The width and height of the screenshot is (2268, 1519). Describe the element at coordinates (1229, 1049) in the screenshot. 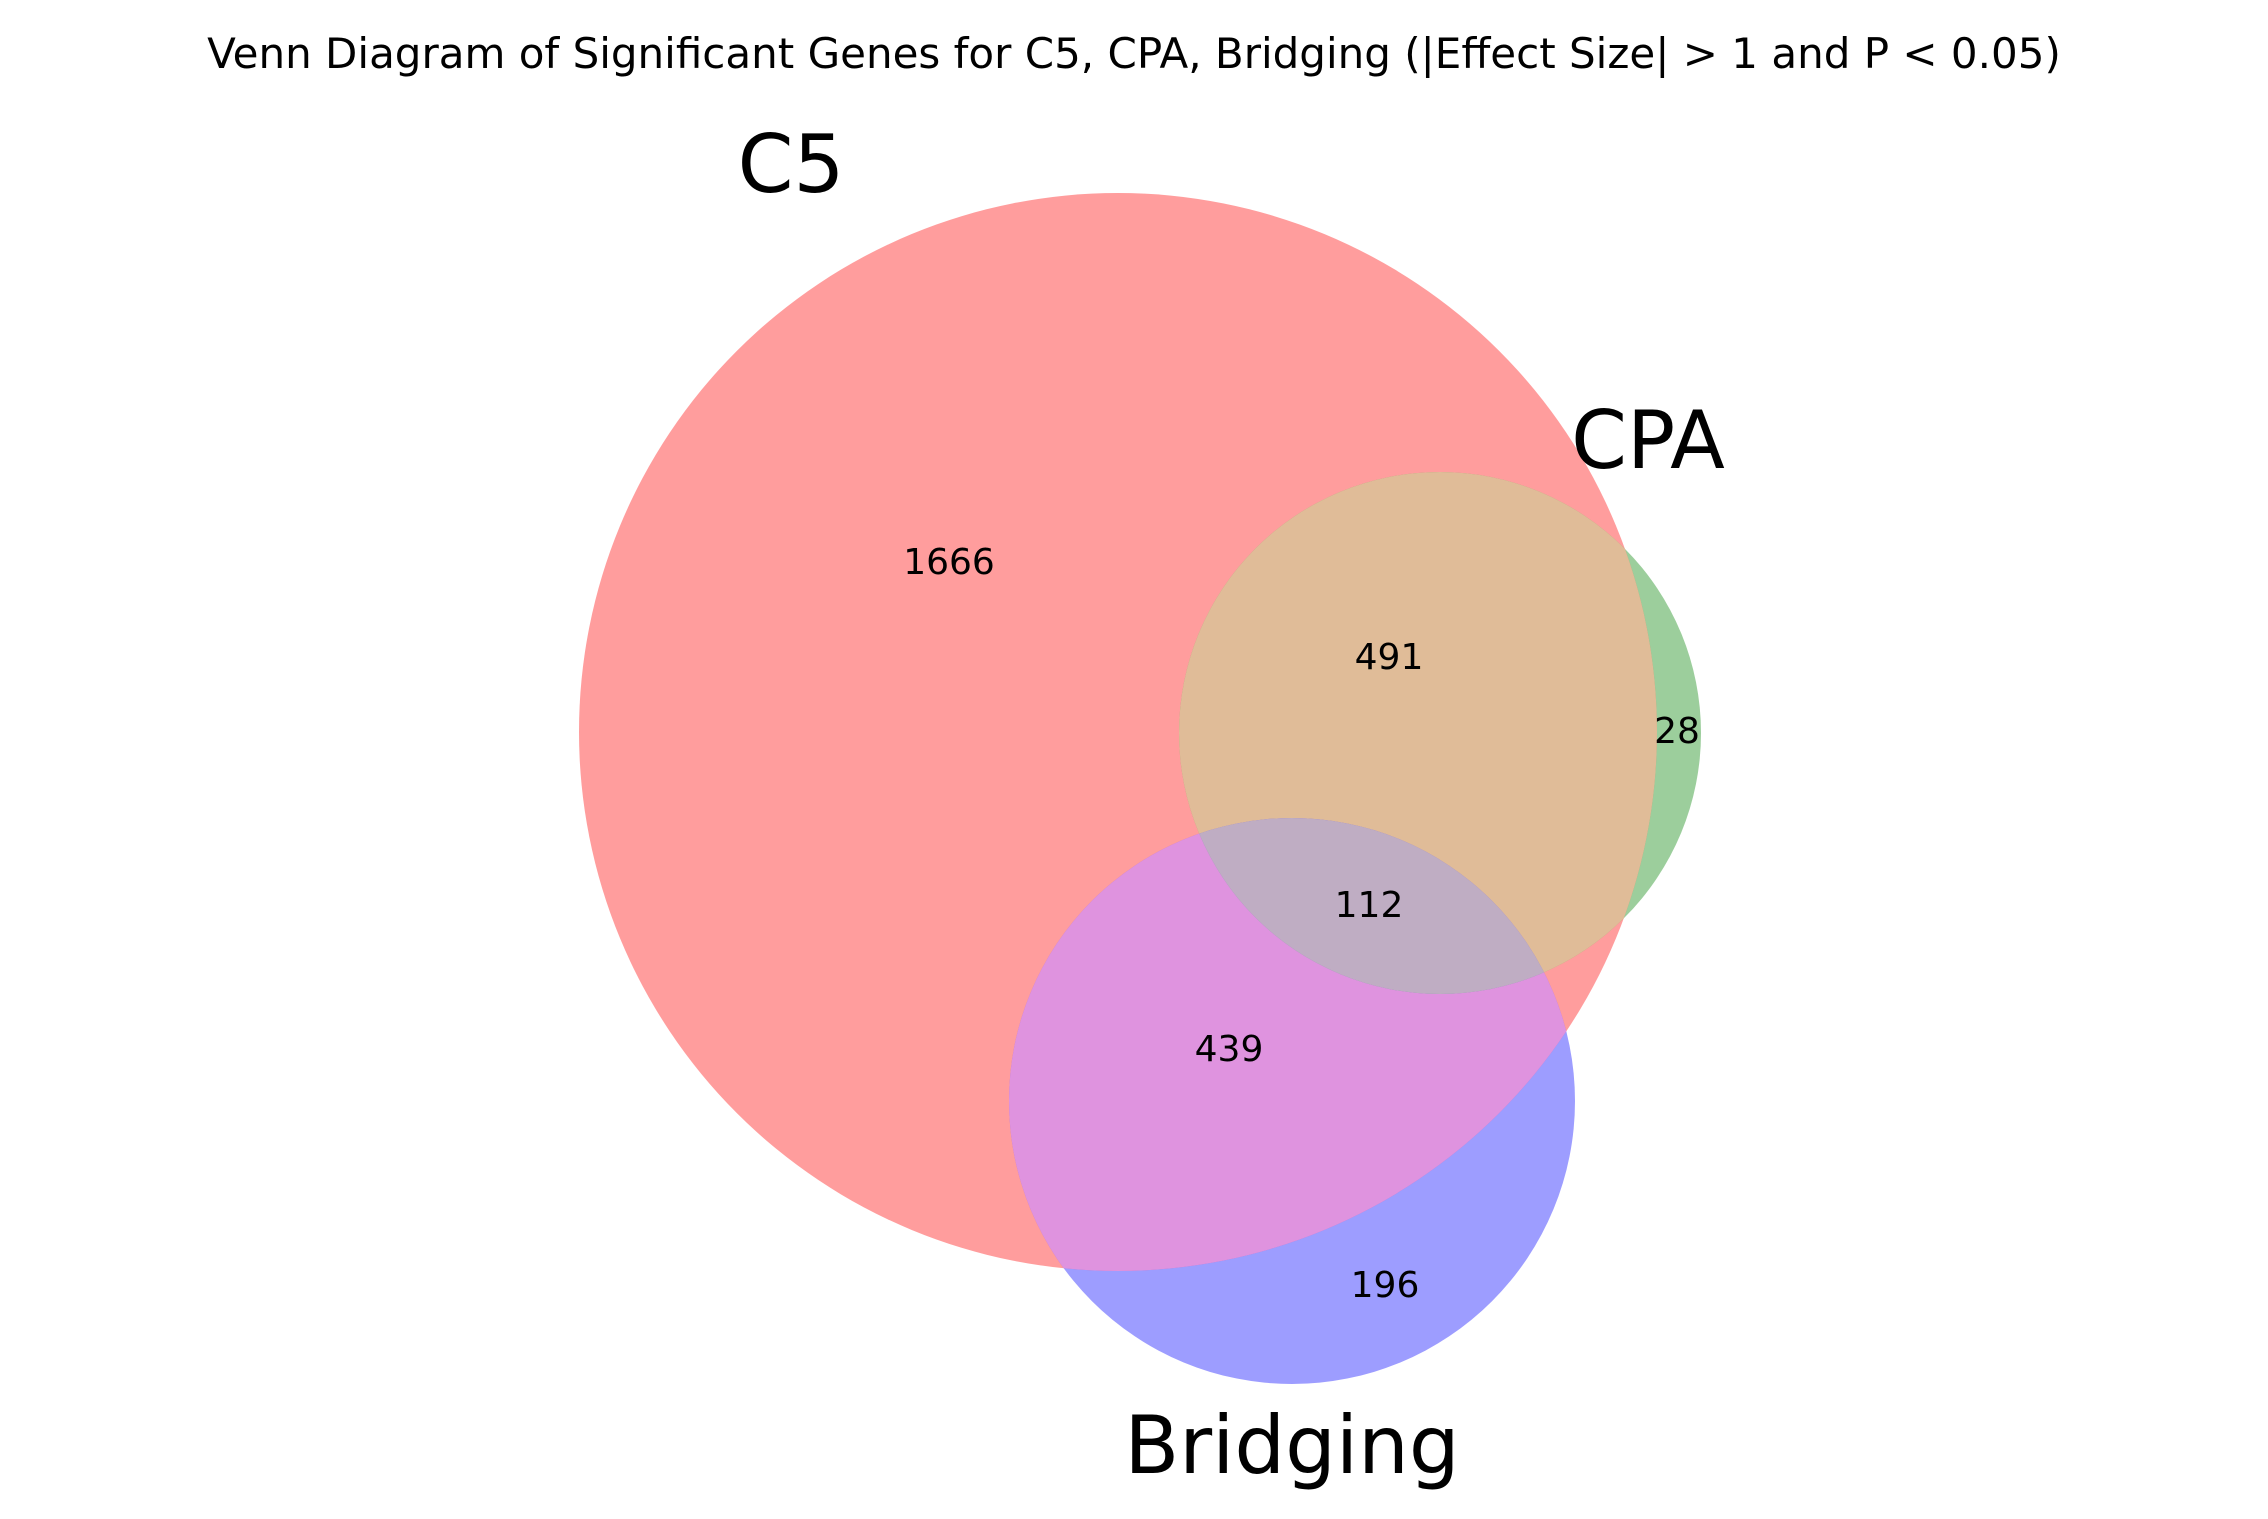

I see `count-c5-bridging: 439` at that location.